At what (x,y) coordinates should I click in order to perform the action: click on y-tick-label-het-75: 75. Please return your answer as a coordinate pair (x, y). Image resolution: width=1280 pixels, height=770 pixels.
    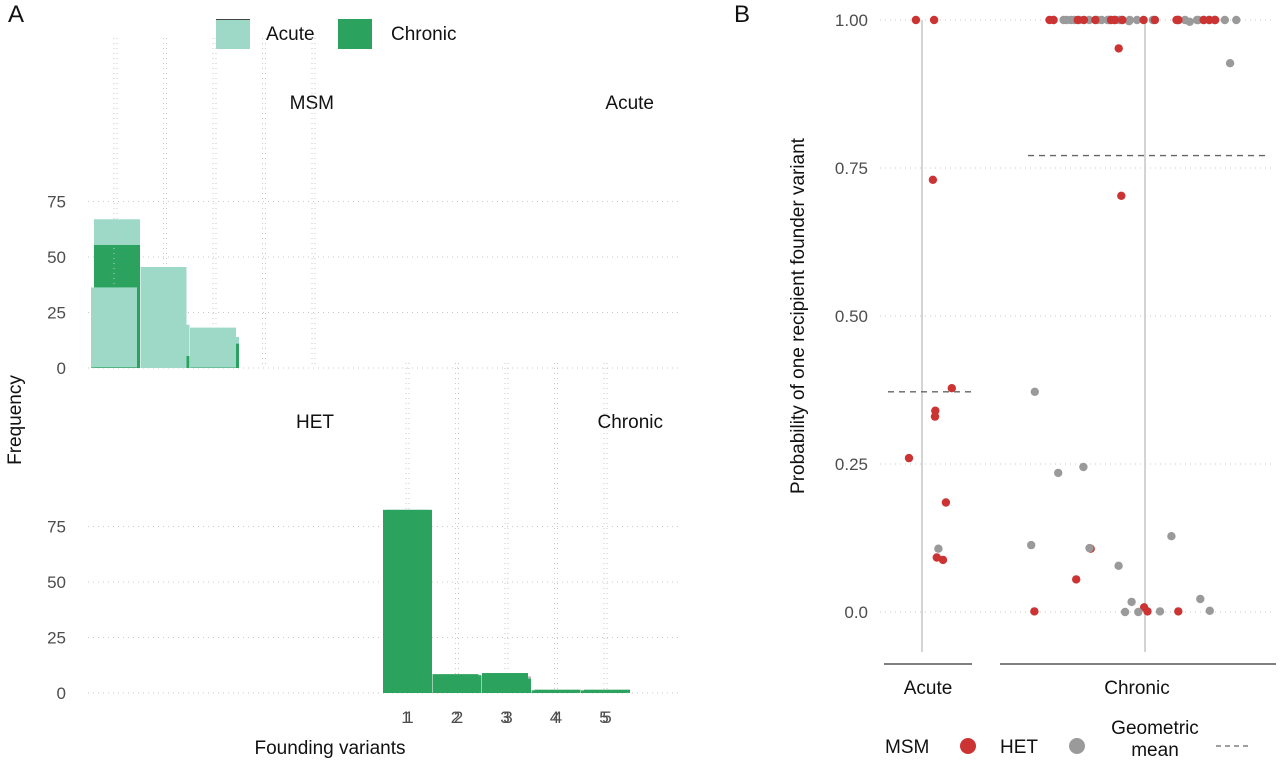
    Looking at the image, I should click on (56, 527).